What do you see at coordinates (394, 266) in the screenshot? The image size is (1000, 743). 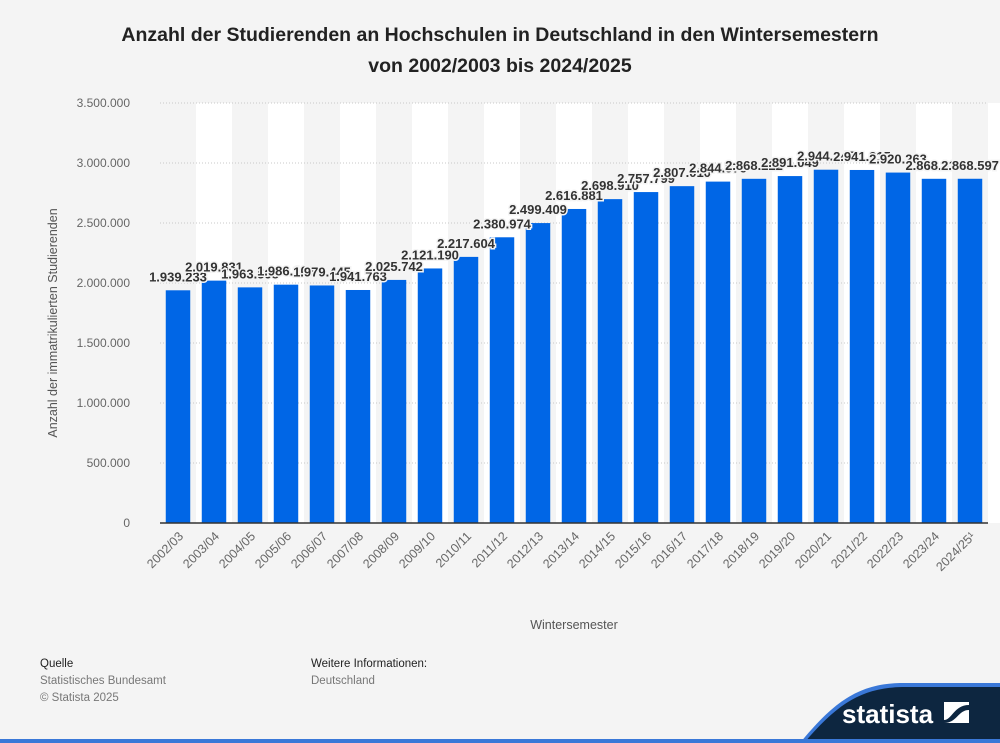 I see `data-label: 2.025.742` at bounding box center [394, 266].